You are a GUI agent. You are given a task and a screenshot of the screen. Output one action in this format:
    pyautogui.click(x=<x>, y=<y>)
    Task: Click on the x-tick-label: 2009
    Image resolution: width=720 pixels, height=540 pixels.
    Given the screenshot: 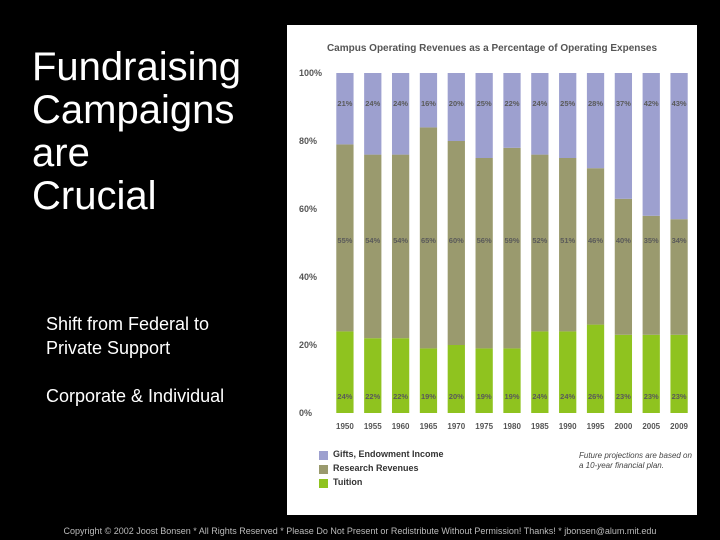 What is the action you would take?
    pyautogui.click(x=679, y=426)
    